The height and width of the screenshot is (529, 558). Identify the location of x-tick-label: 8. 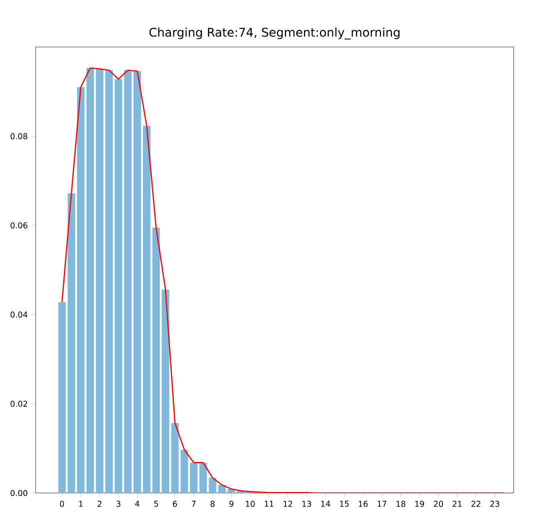
(212, 503).